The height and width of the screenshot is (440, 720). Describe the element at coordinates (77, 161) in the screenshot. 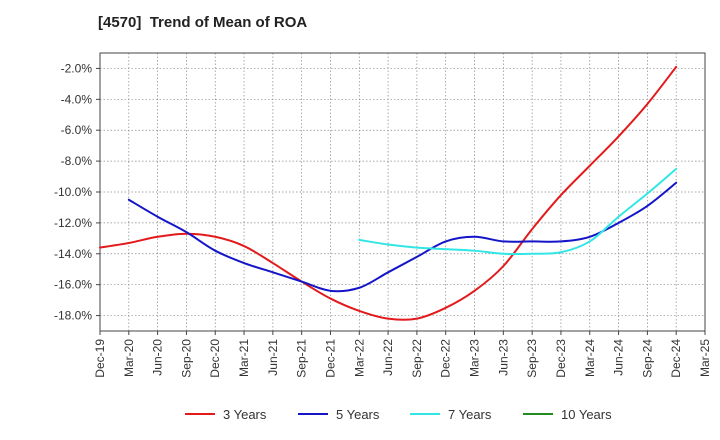

I see `y-tick-label: -8.0%` at that location.